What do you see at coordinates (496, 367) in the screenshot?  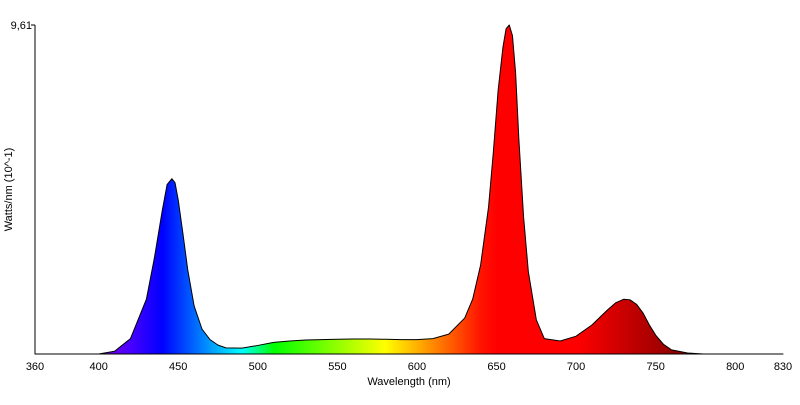 I see `x-tick-label: 650` at bounding box center [496, 367].